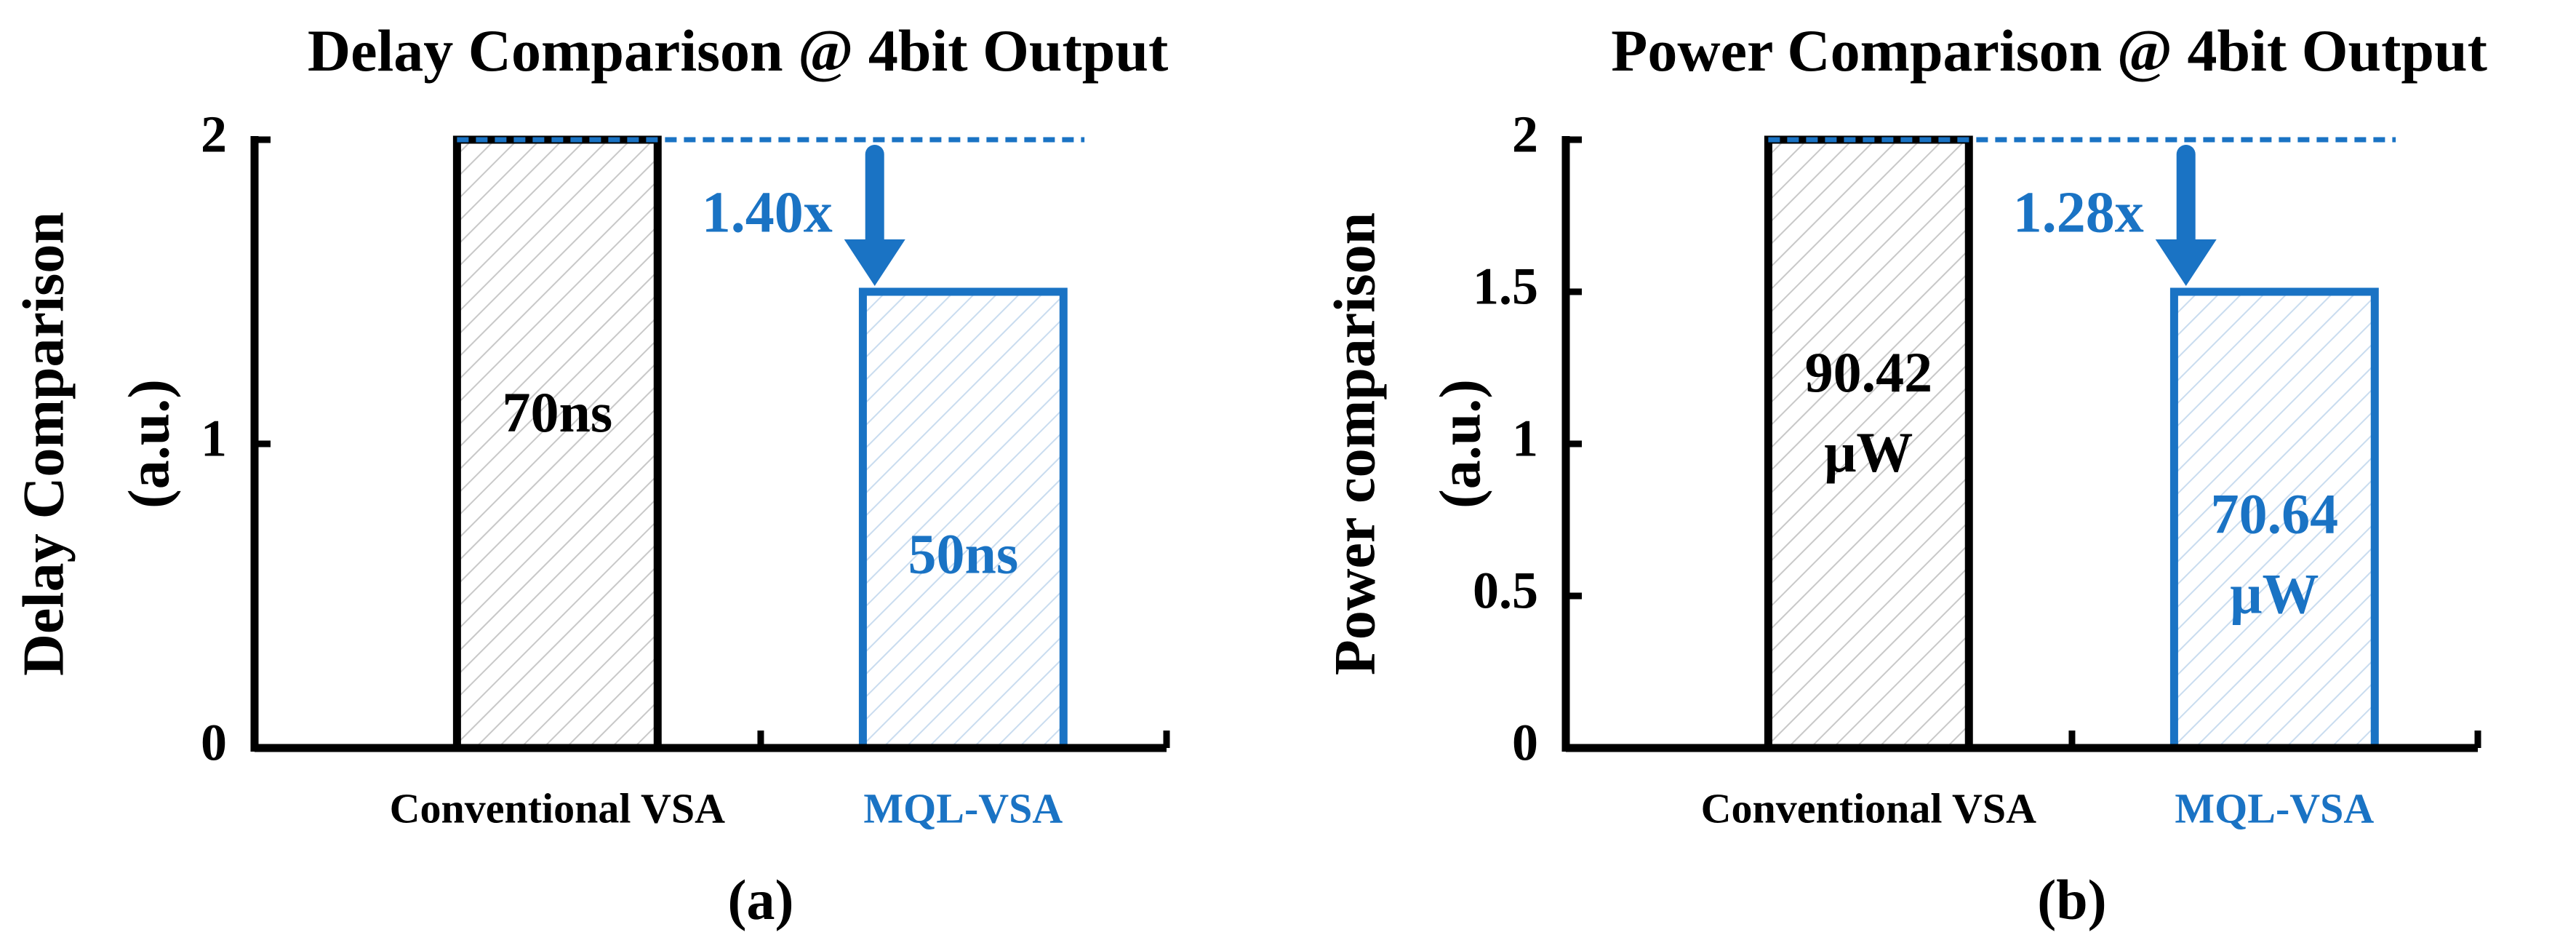 The image size is (2576, 951). Describe the element at coordinates (2049, 50) in the screenshot. I see `chart-title: Power Comparison @ 4bit Output` at that location.